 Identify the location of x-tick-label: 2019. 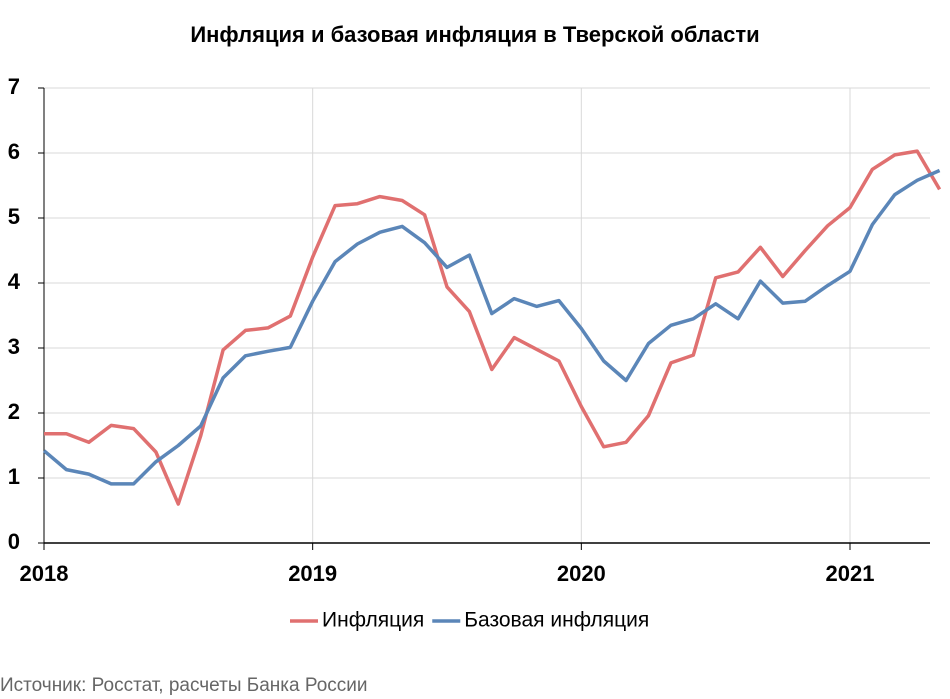
(312, 573).